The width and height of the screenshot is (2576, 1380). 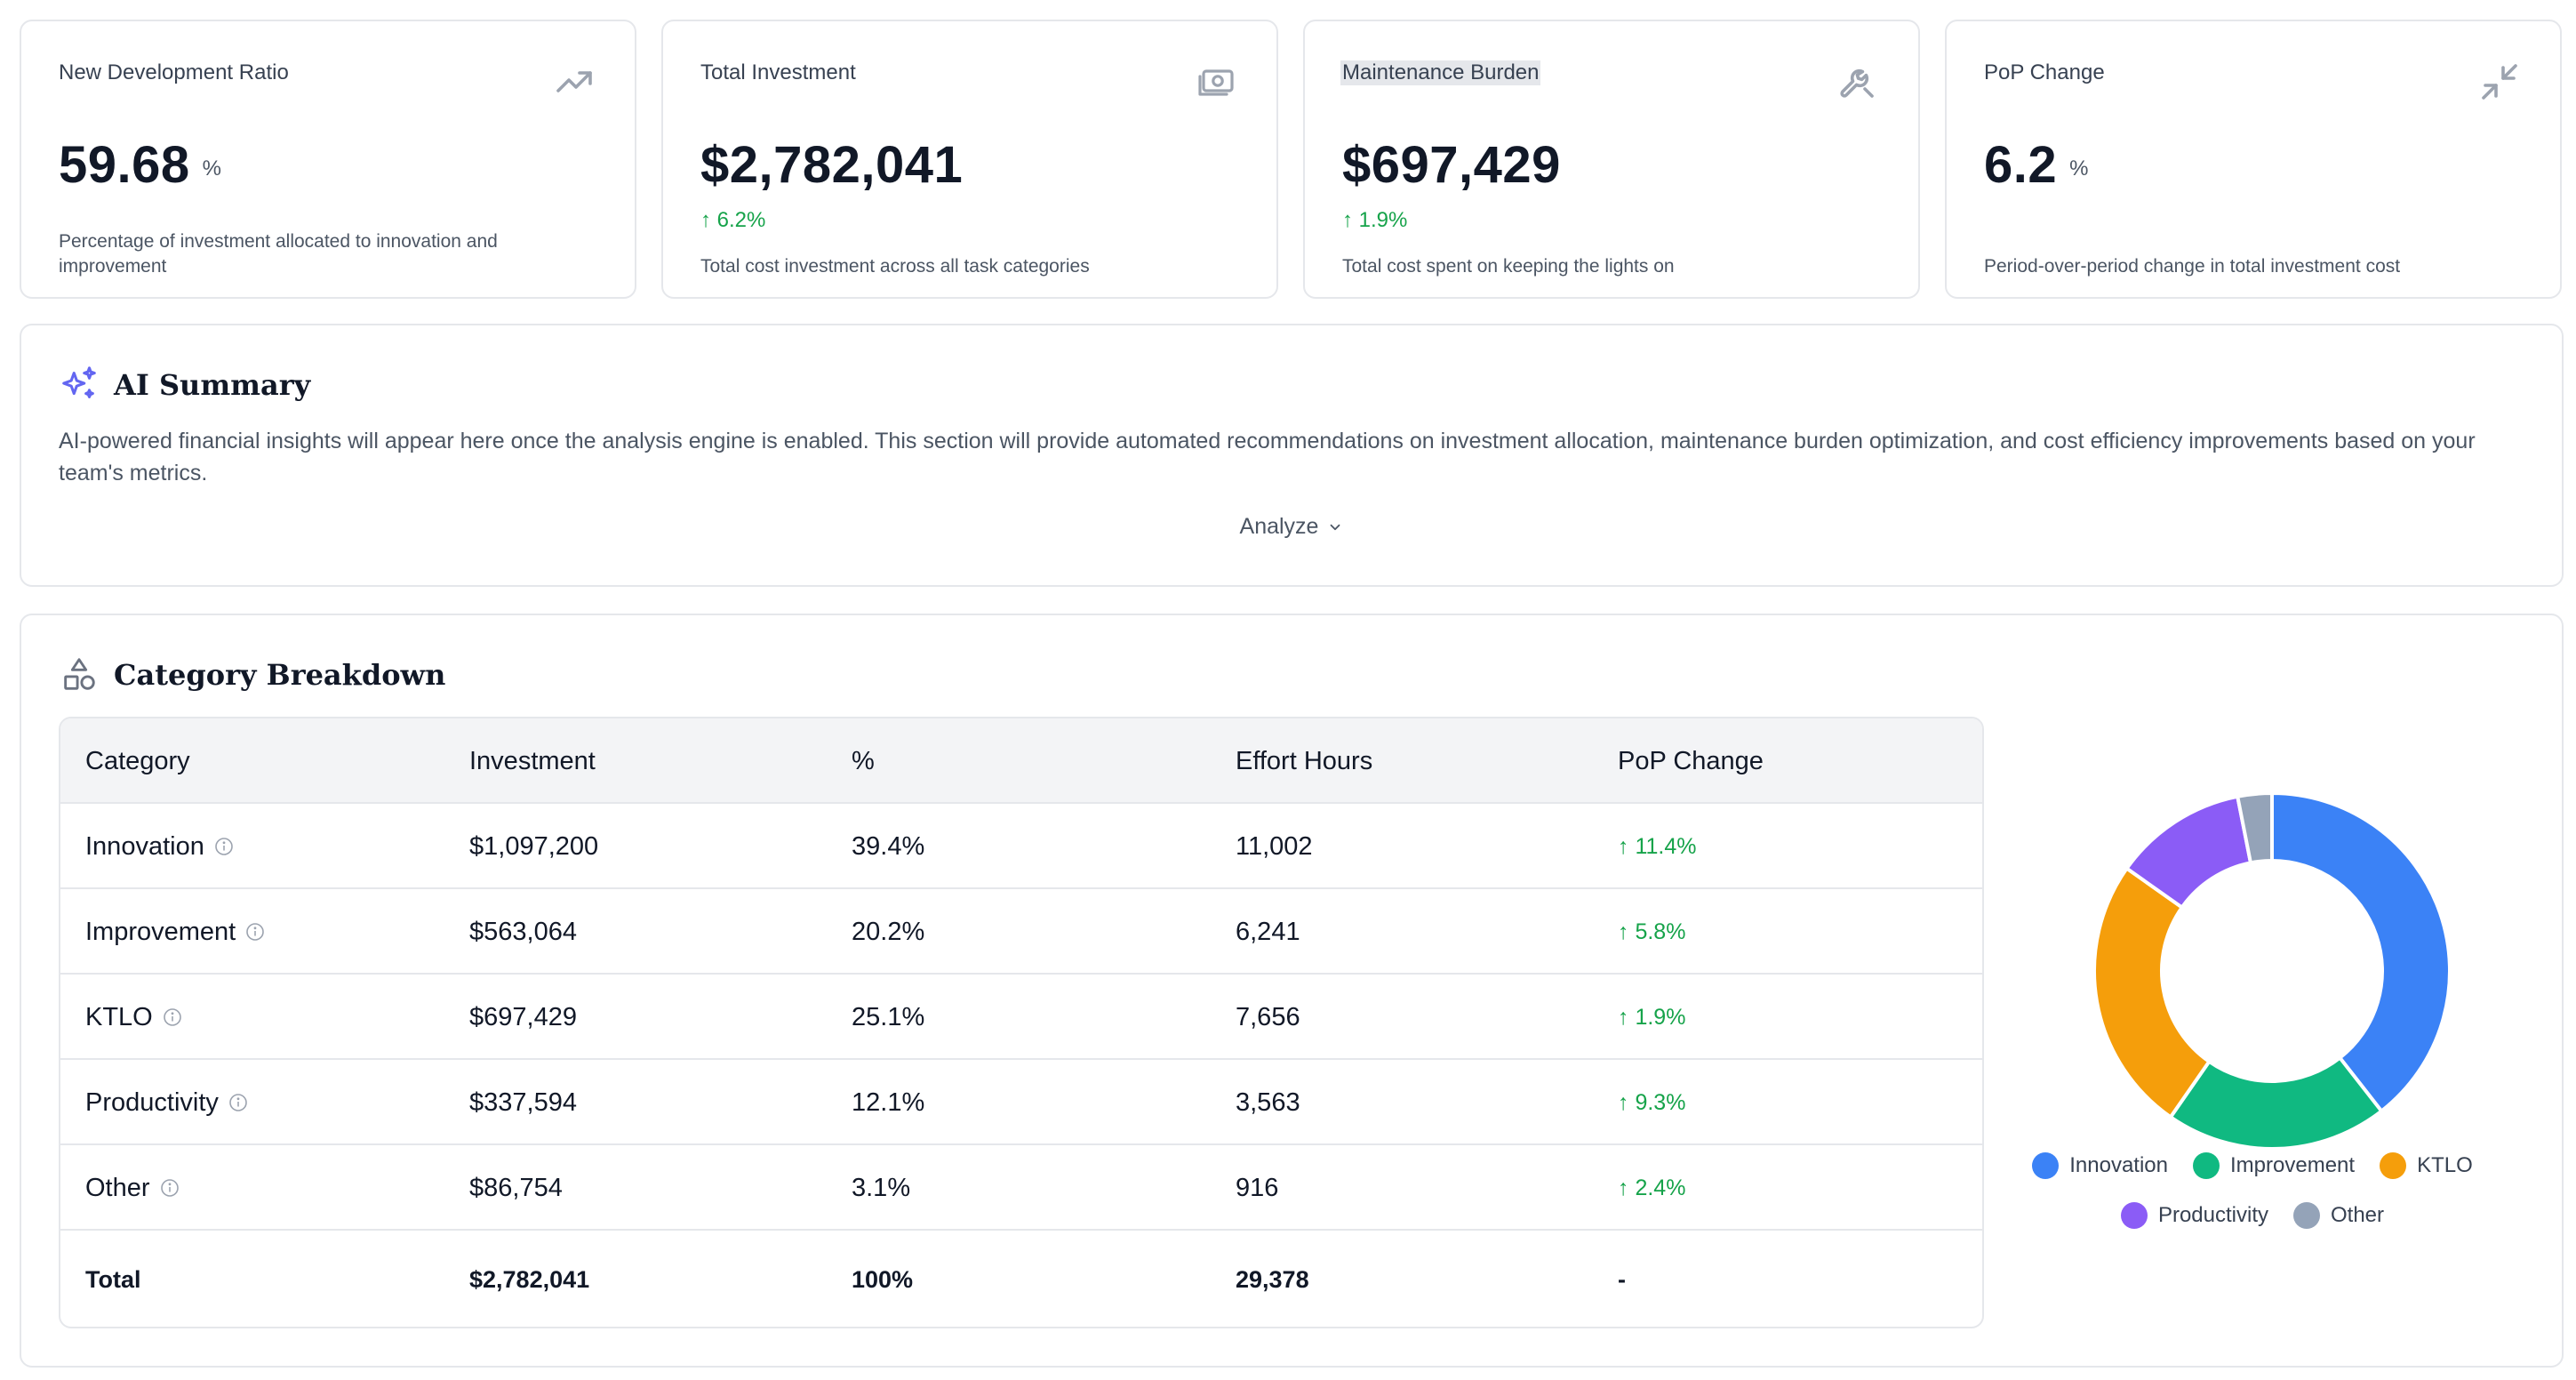 I want to click on legend-item-other: Other, so click(x=2338, y=1215).